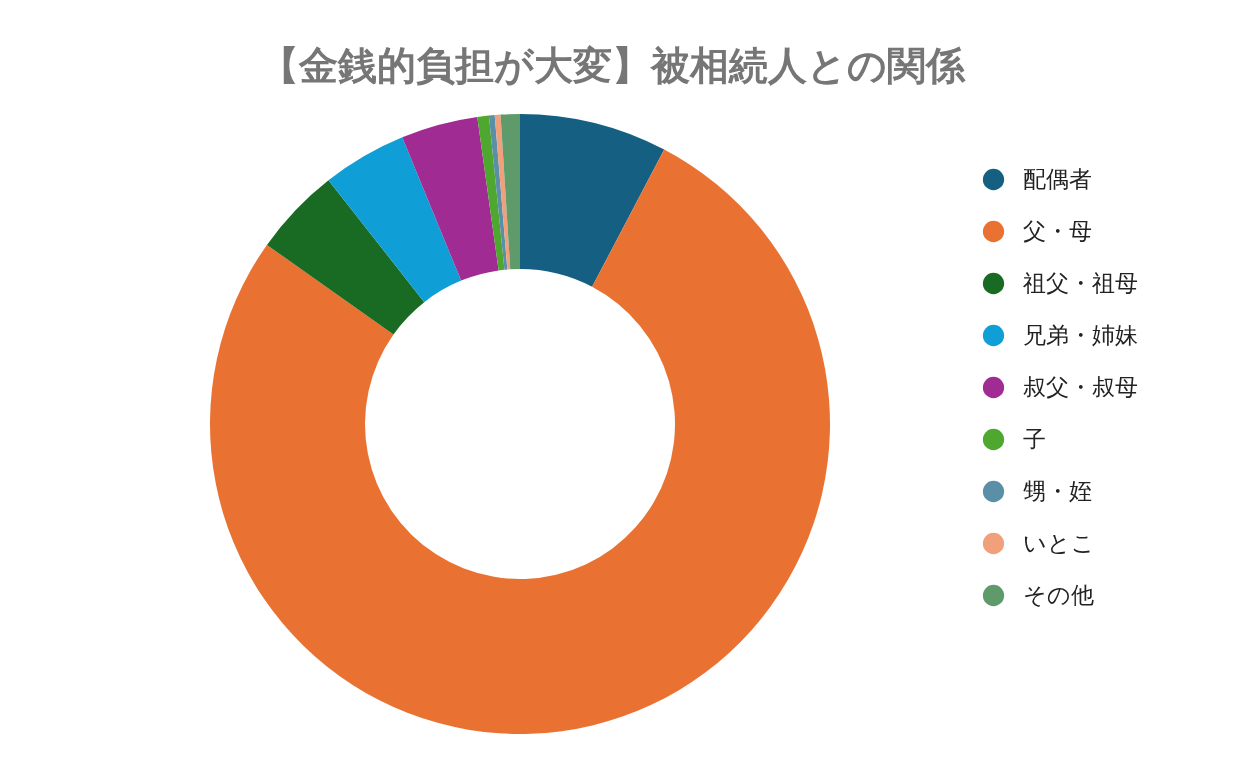  What do you see at coordinates (1057, 230) in the screenshot?
I see `legend-label: 父・母` at bounding box center [1057, 230].